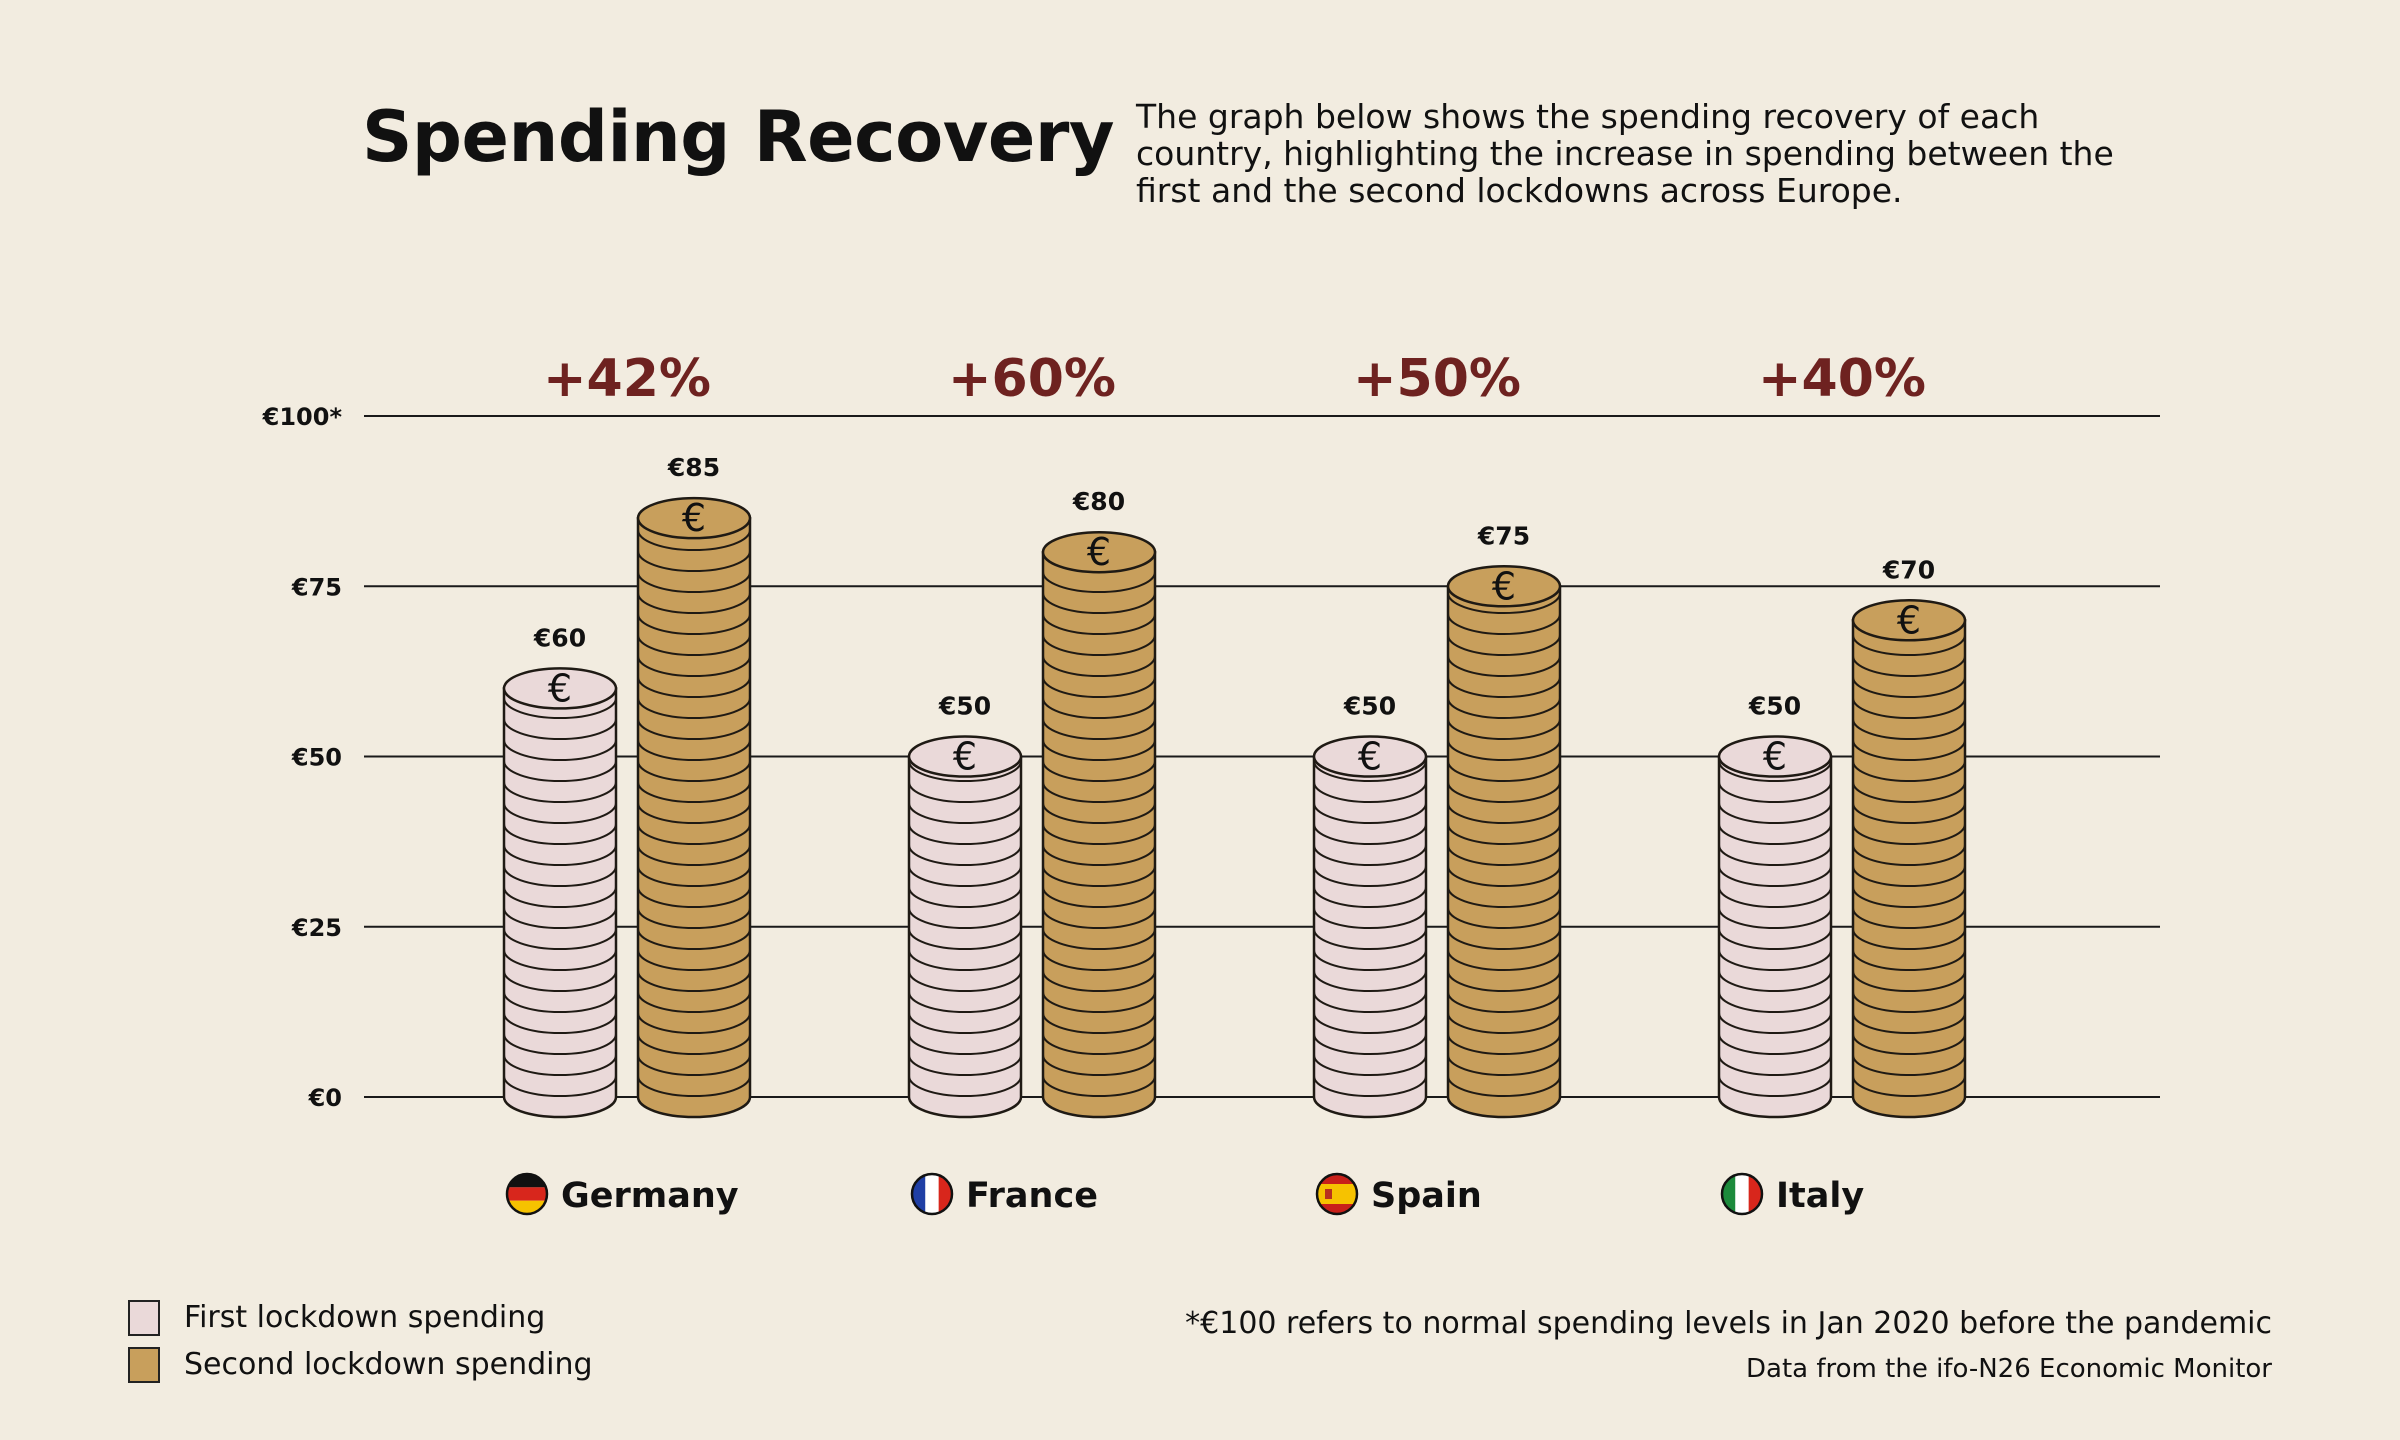  What do you see at coordinates (1775, 927) in the screenshot?
I see `bar-first-italy: €` at bounding box center [1775, 927].